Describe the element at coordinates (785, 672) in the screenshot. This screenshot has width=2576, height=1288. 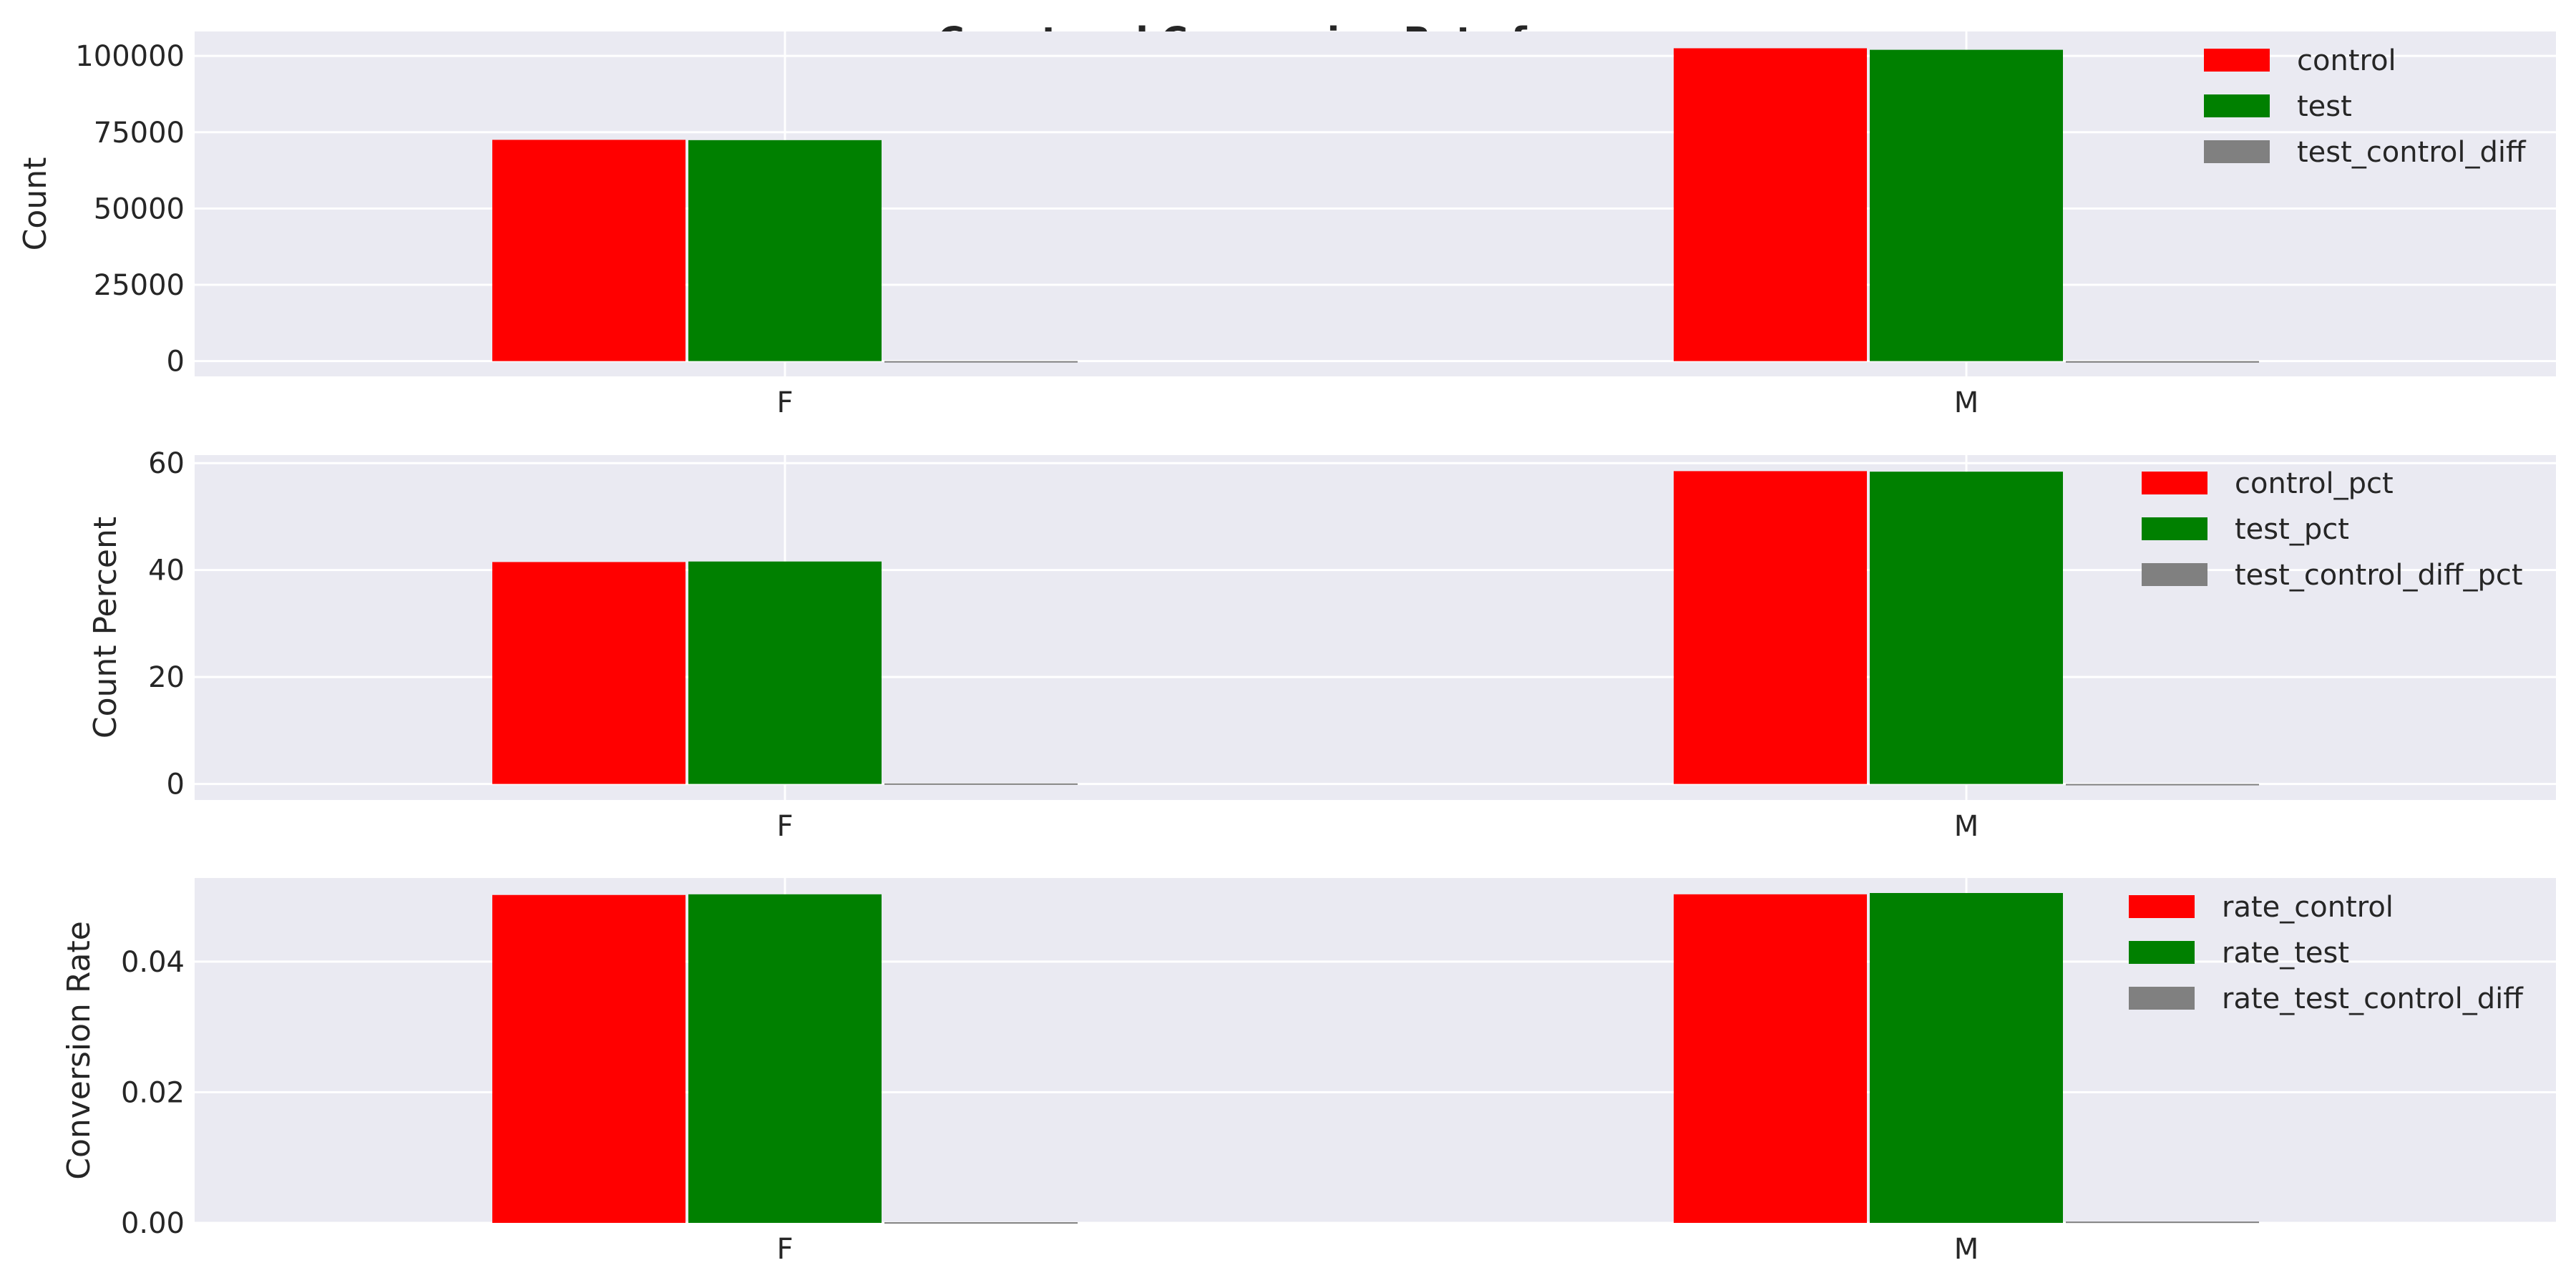
I see `bar-test_pct-F` at that location.